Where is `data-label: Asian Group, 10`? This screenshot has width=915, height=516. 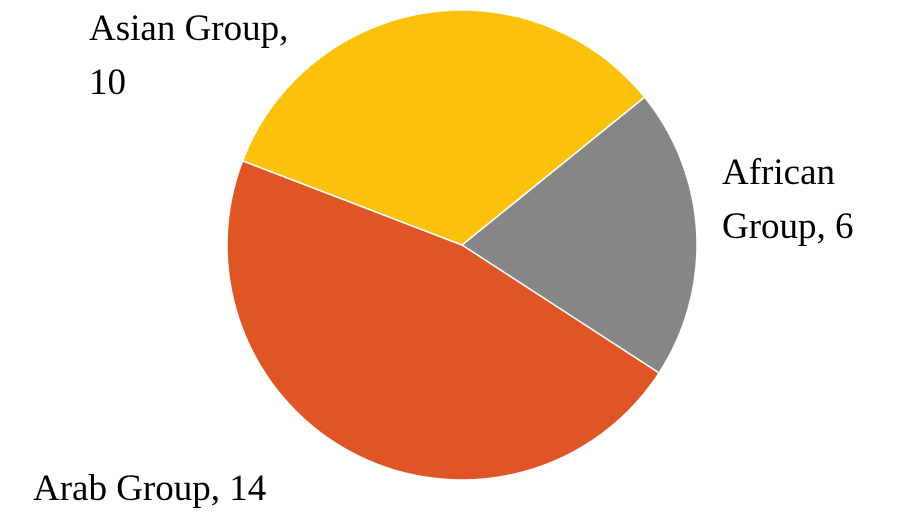
data-label: Asian Group, 10 is located at coordinates (189, 55).